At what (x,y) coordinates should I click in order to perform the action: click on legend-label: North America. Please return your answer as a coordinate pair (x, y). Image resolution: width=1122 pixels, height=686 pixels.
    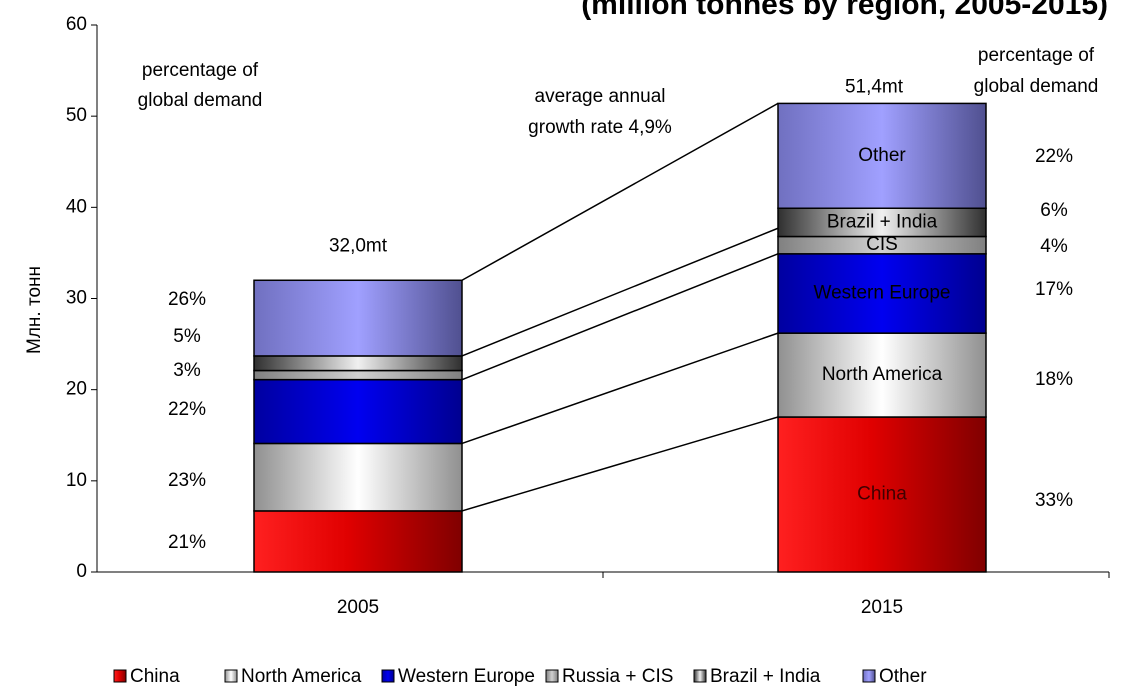
    Looking at the image, I should click on (301, 676).